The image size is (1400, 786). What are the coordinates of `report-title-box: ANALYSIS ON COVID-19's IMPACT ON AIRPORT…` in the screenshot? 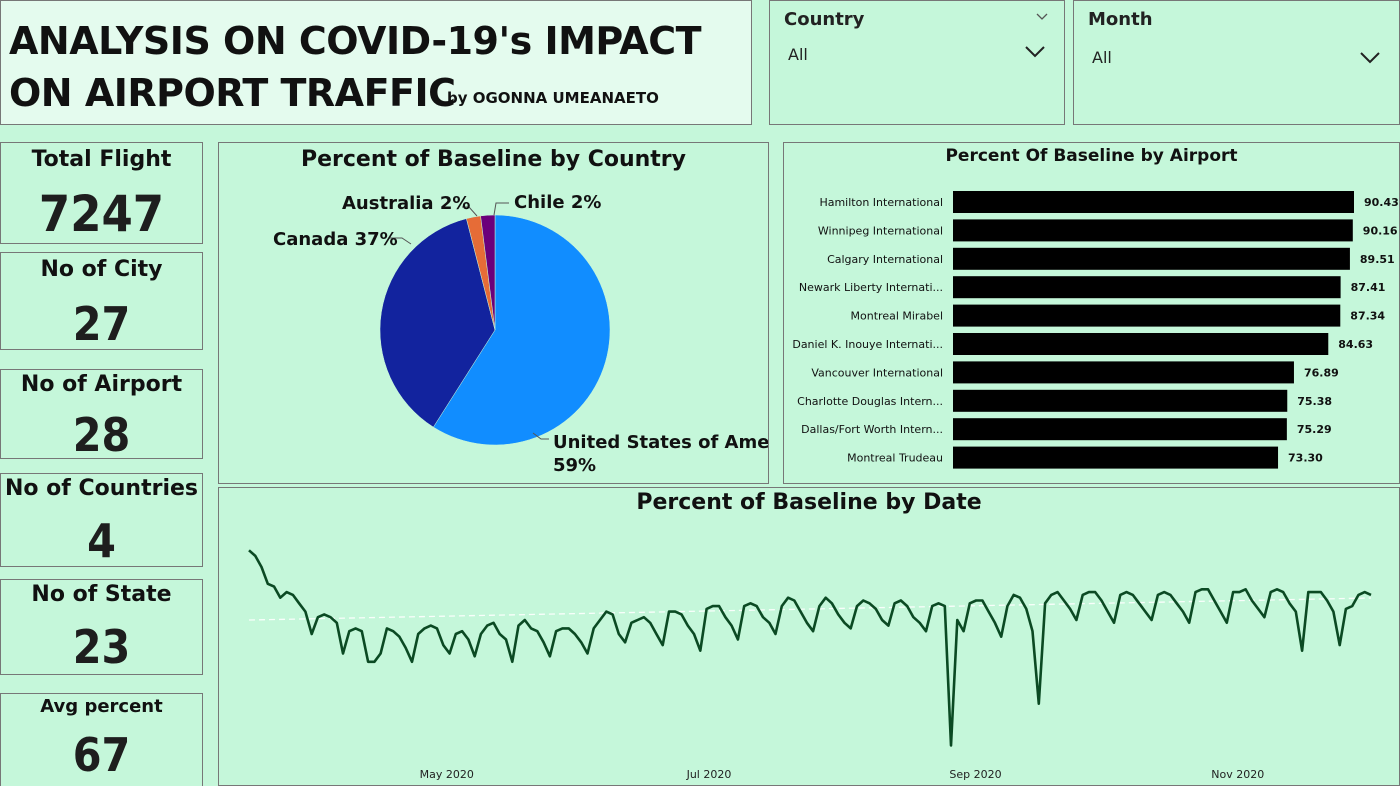 It's located at (376, 62).